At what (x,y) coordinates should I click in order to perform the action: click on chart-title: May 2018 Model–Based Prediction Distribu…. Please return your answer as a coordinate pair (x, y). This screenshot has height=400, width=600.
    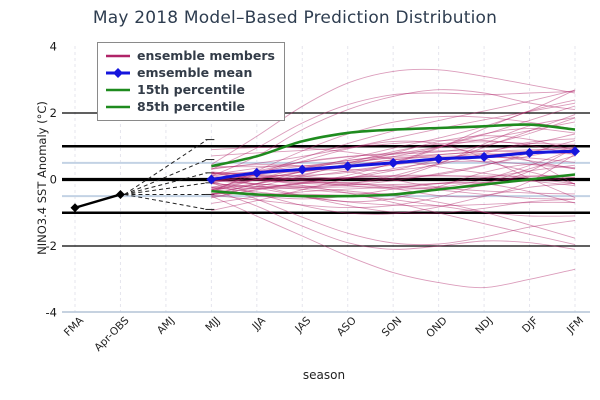
    Looking at the image, I should click on (295, 18).